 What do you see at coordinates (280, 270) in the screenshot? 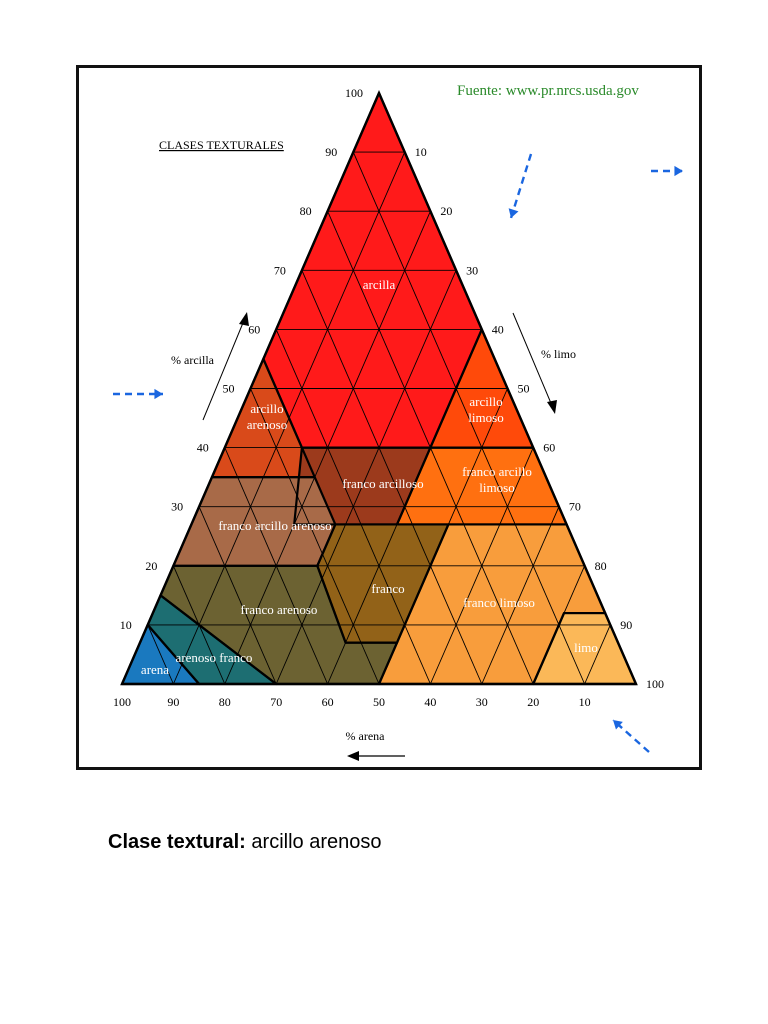
I see `tick-clay: 70` at bounding box center [280, 270].